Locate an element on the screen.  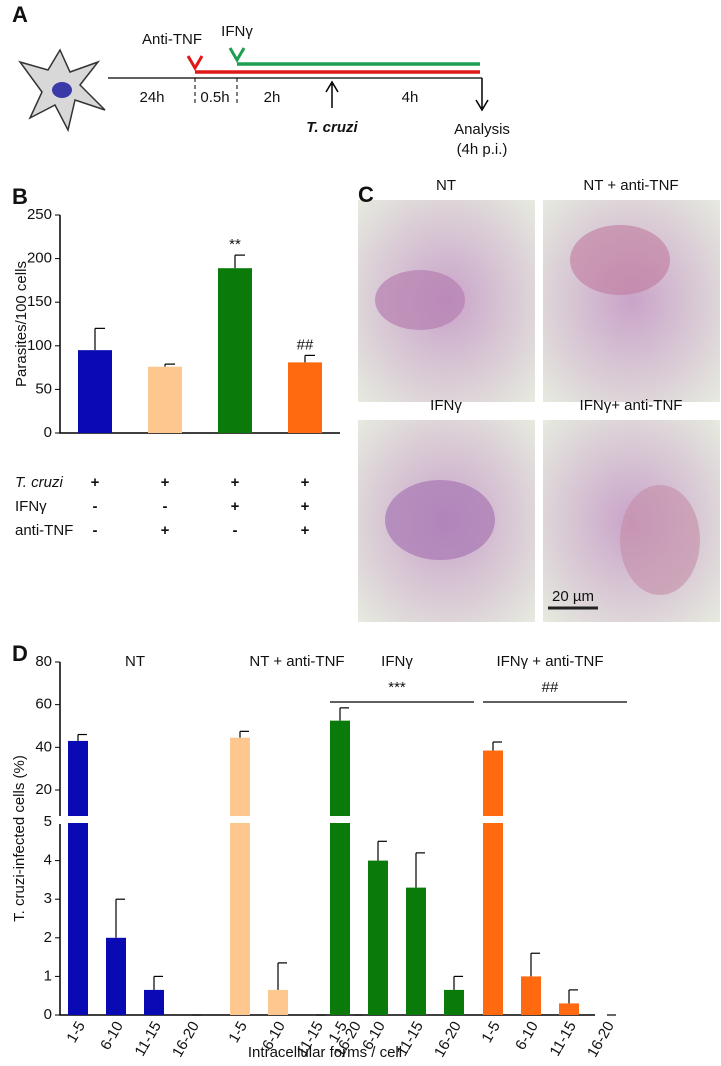
y-tick-label: 20 is located at coordinates (43, 789).